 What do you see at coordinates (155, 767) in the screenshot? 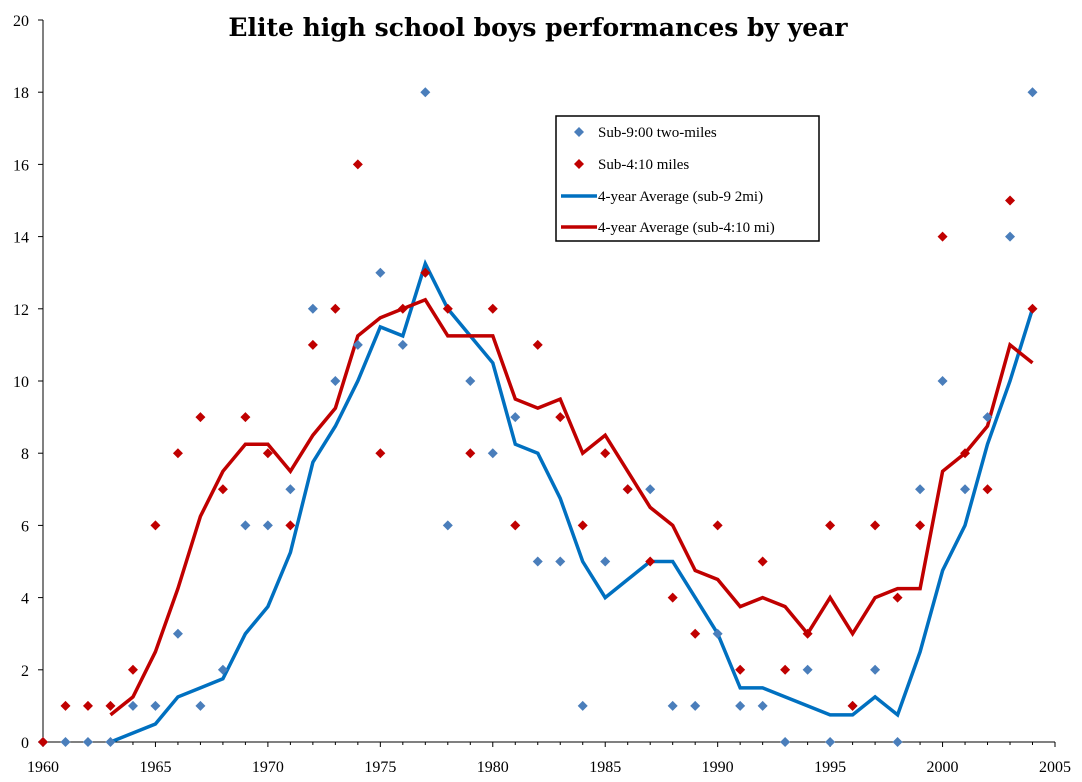
I see `x-tick-label: 1965` at bounding box center [155, 767].